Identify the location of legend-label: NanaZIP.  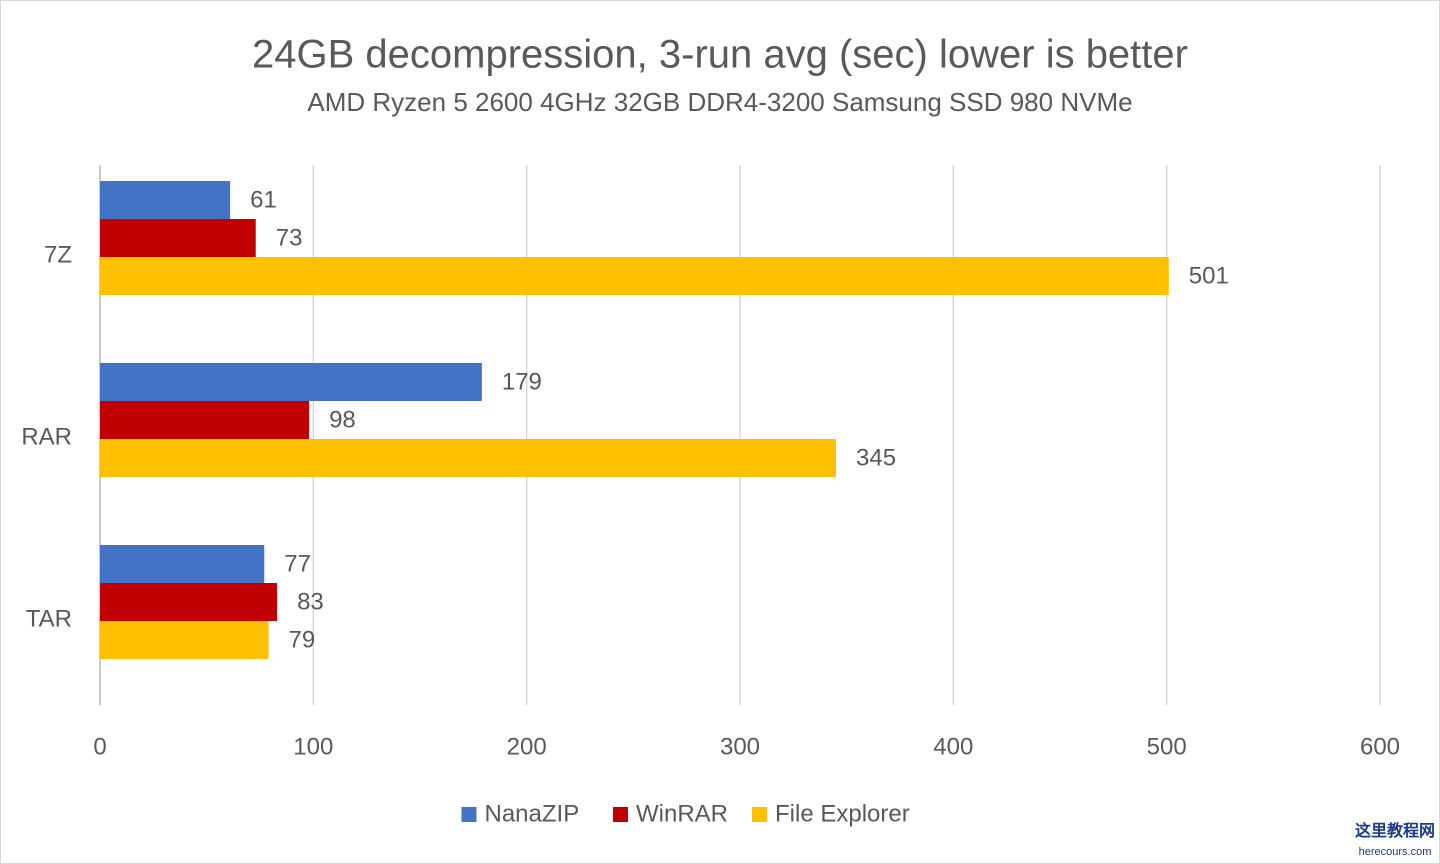
(532, 813).